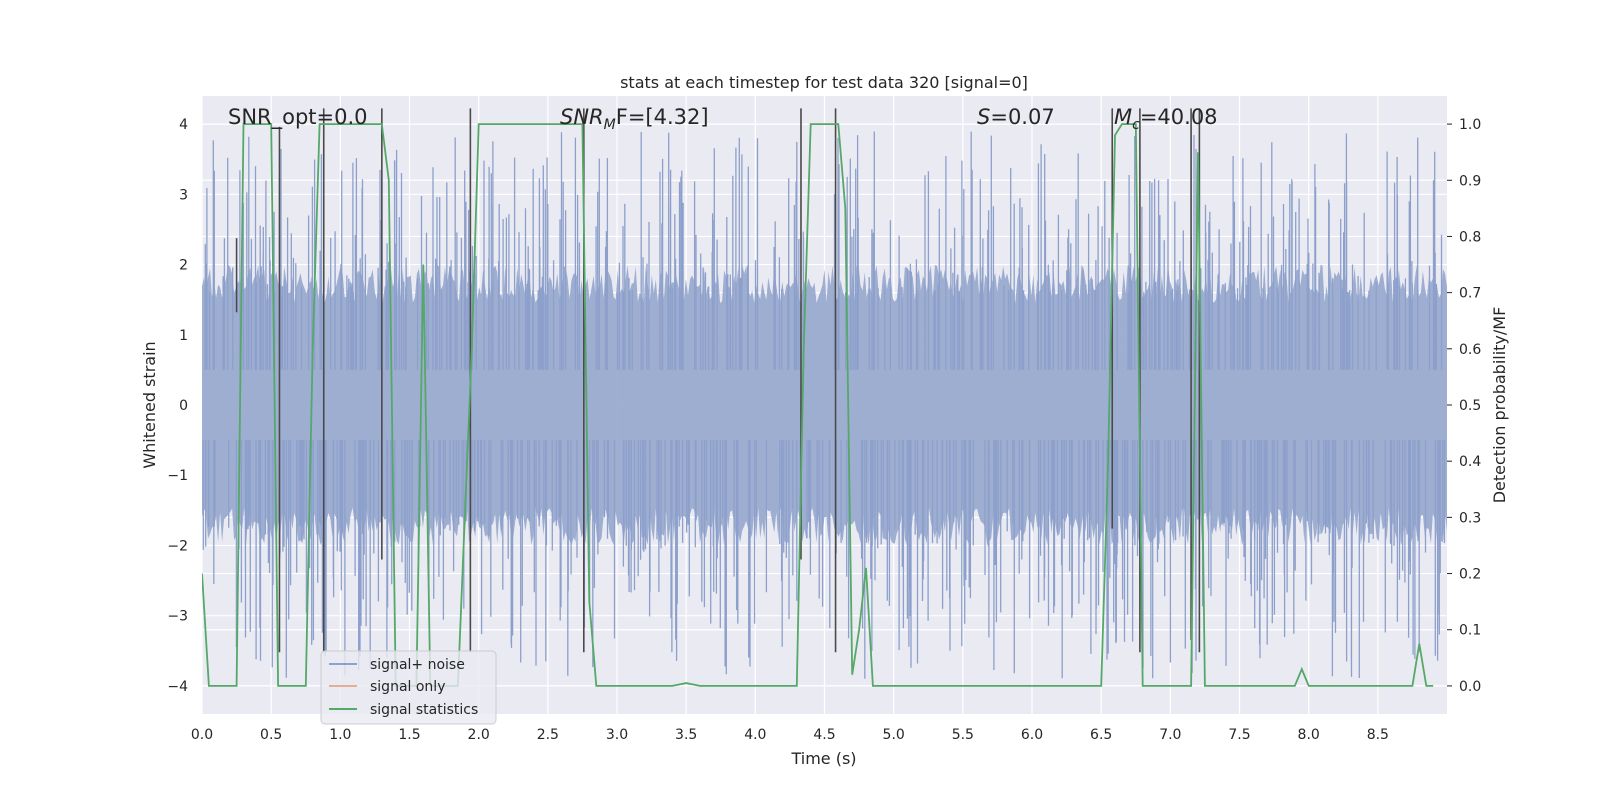 This screenshot has height=800, width=1600. Describe the element at coordinates (177, 687) in the screenshot. I see `y-tick-label: −4` at that location.